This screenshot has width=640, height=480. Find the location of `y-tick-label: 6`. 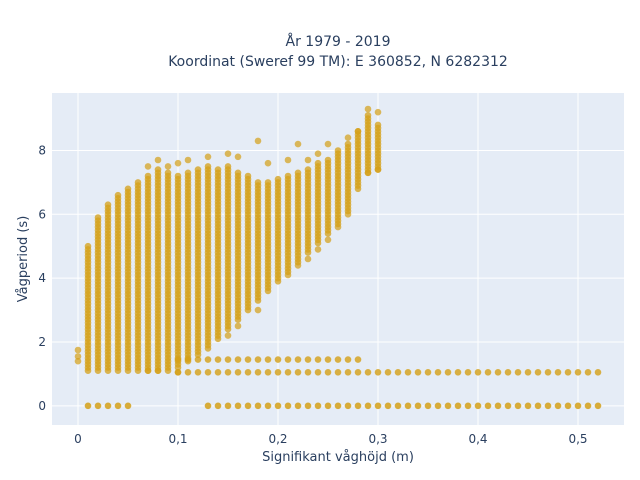

y-tick-label: 6 is located at coordinates (42, 214).